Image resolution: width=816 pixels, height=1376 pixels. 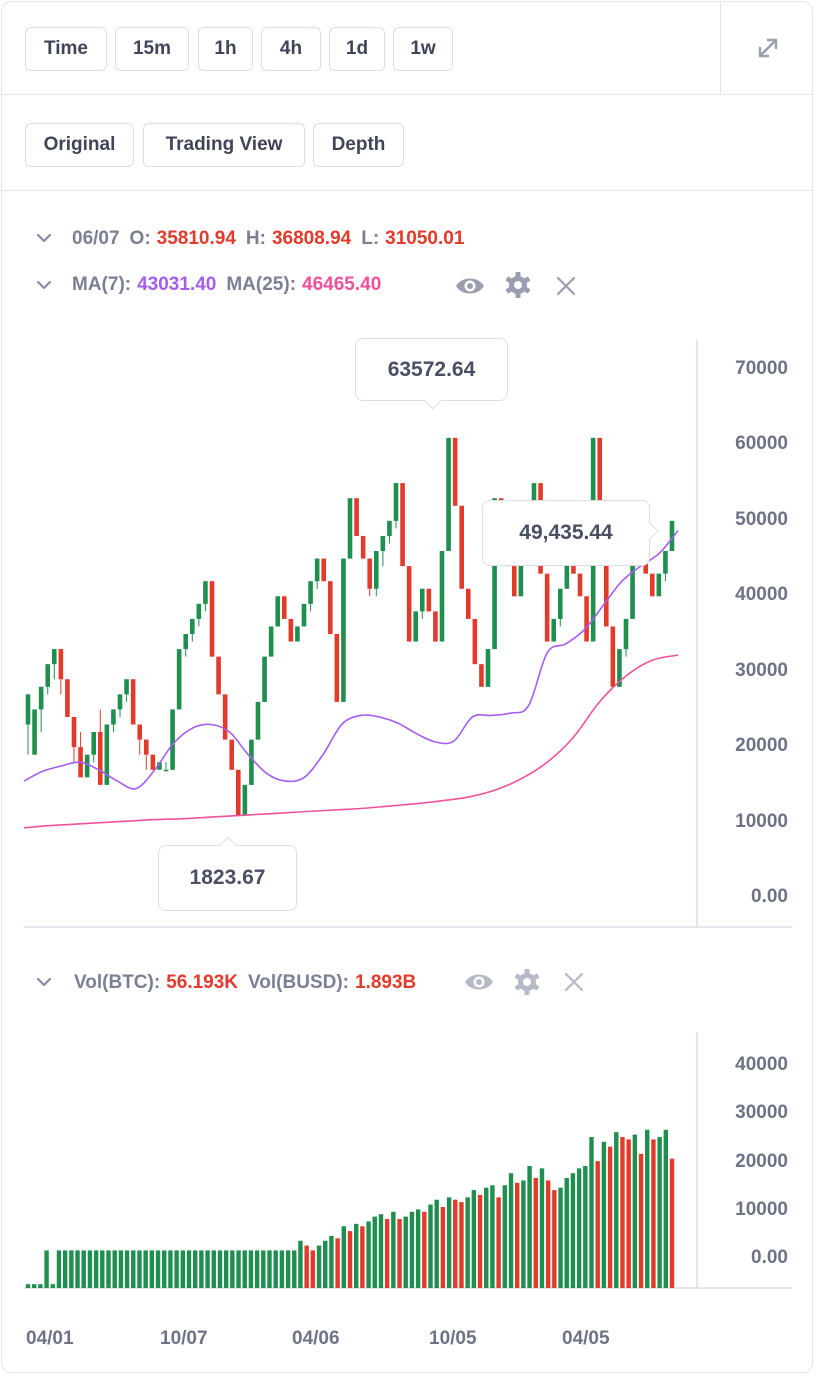 What do you see at coordinates (79, 145) in the screenshot?
I see `view-button-original: Original` at bounding box center [79, 145].